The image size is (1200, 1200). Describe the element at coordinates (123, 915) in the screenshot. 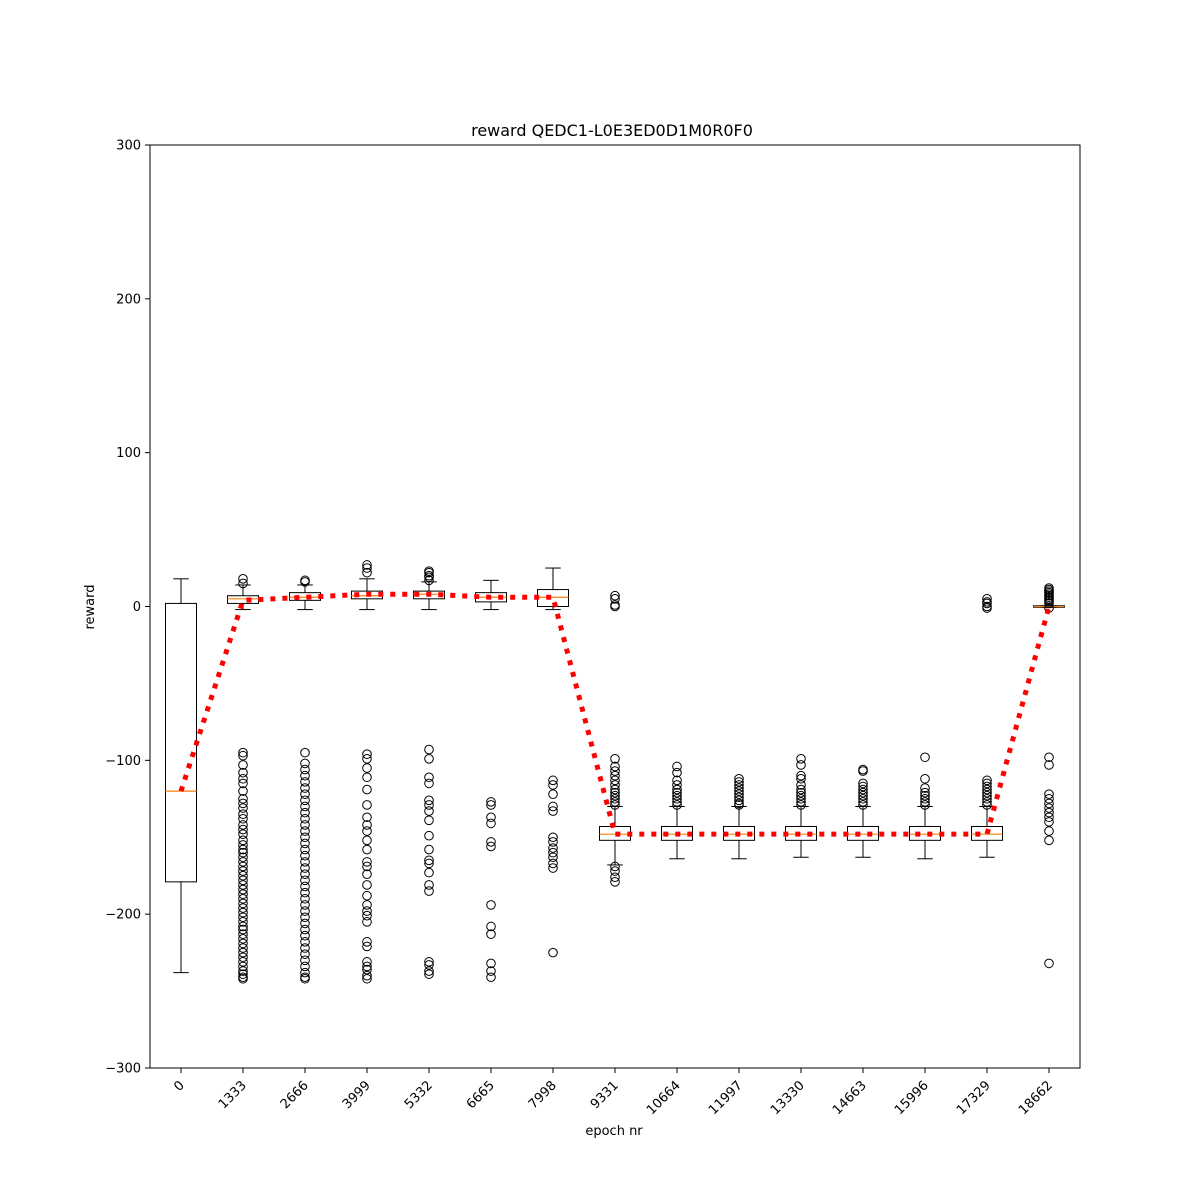

I see `y-tick-label: −200` at that location.